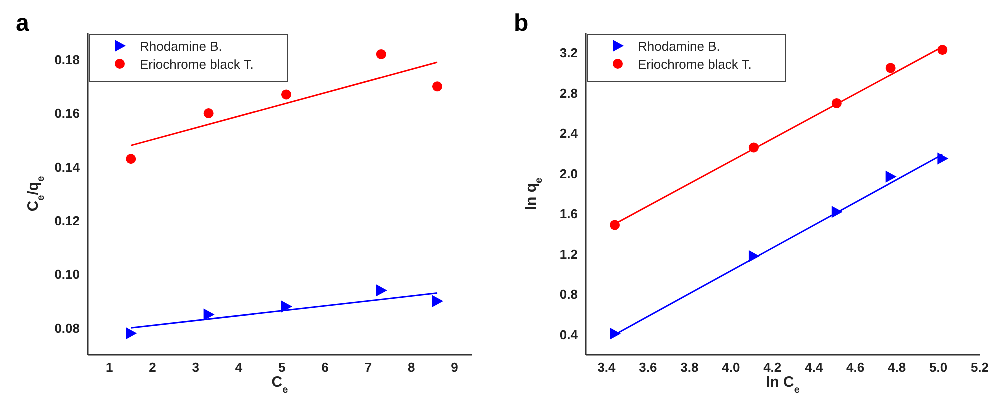 Image resolution: width=991 pixels, height=406 pixels. I want to click on y-tick-label: 0.12, so click(67, 220).